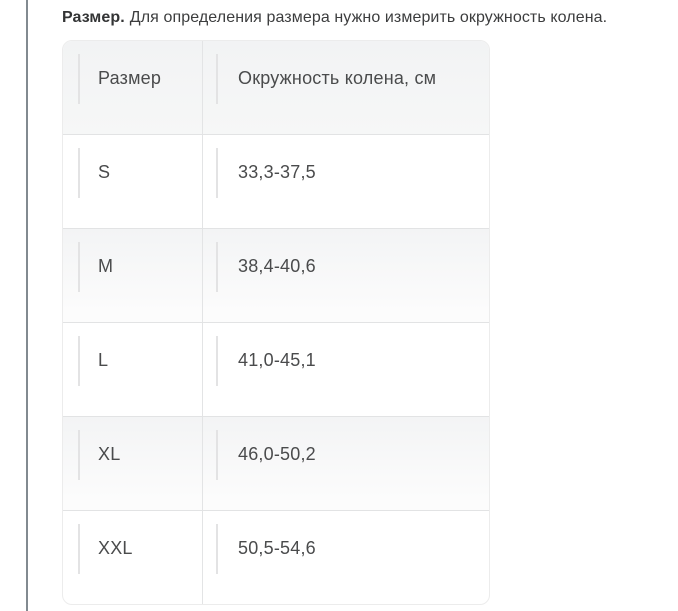 This screenshot has height=611, width=678. I want to click on size-cell: L, so click(132, 369).